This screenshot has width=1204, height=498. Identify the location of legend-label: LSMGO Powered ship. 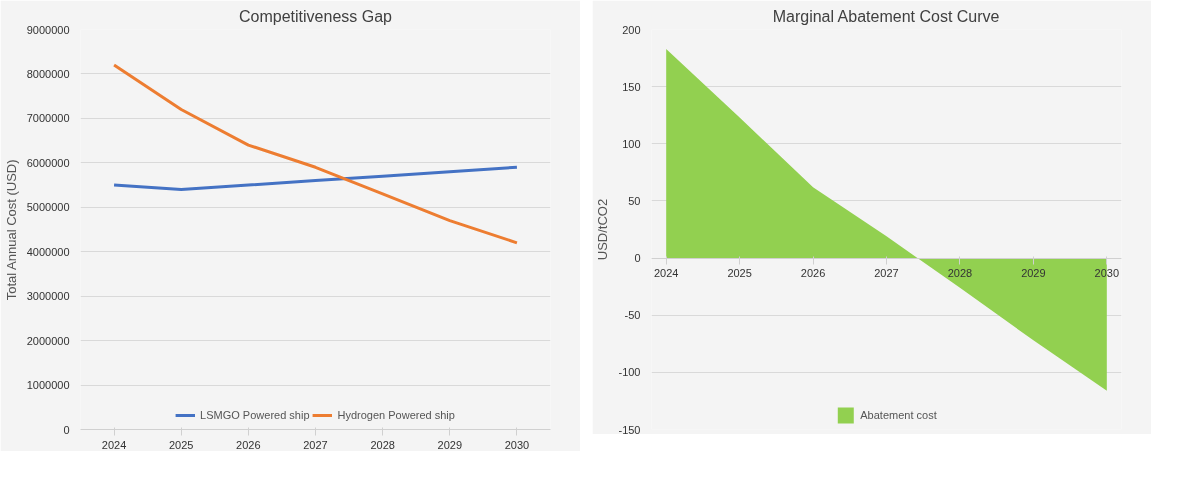
(255, 415).